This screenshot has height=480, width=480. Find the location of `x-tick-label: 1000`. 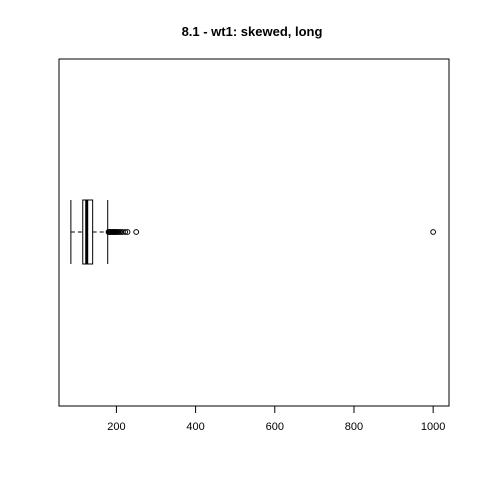

x-tick-label: 1000 is located at coordinates (433, 427).